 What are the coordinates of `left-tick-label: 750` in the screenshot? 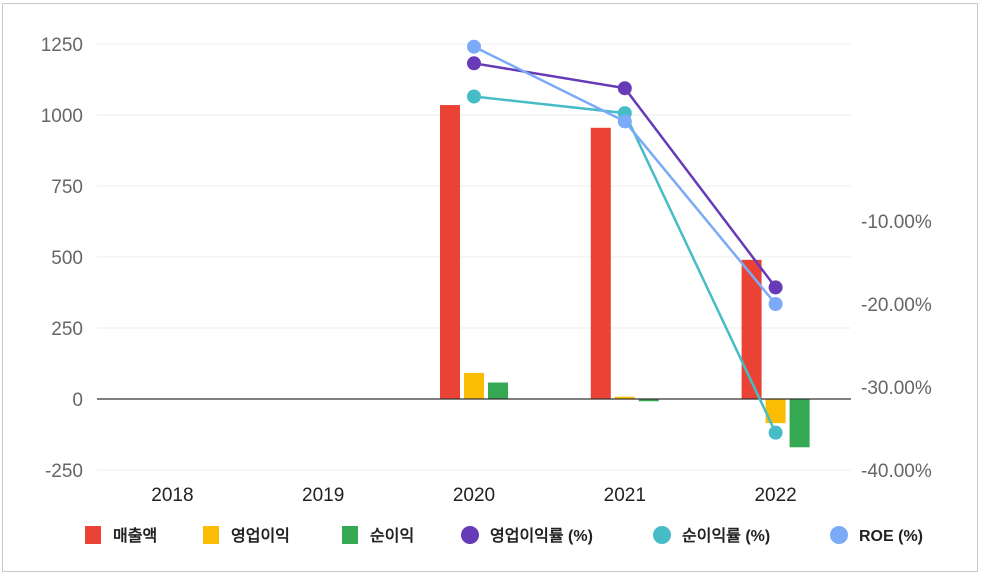 It's located at (67, 187).